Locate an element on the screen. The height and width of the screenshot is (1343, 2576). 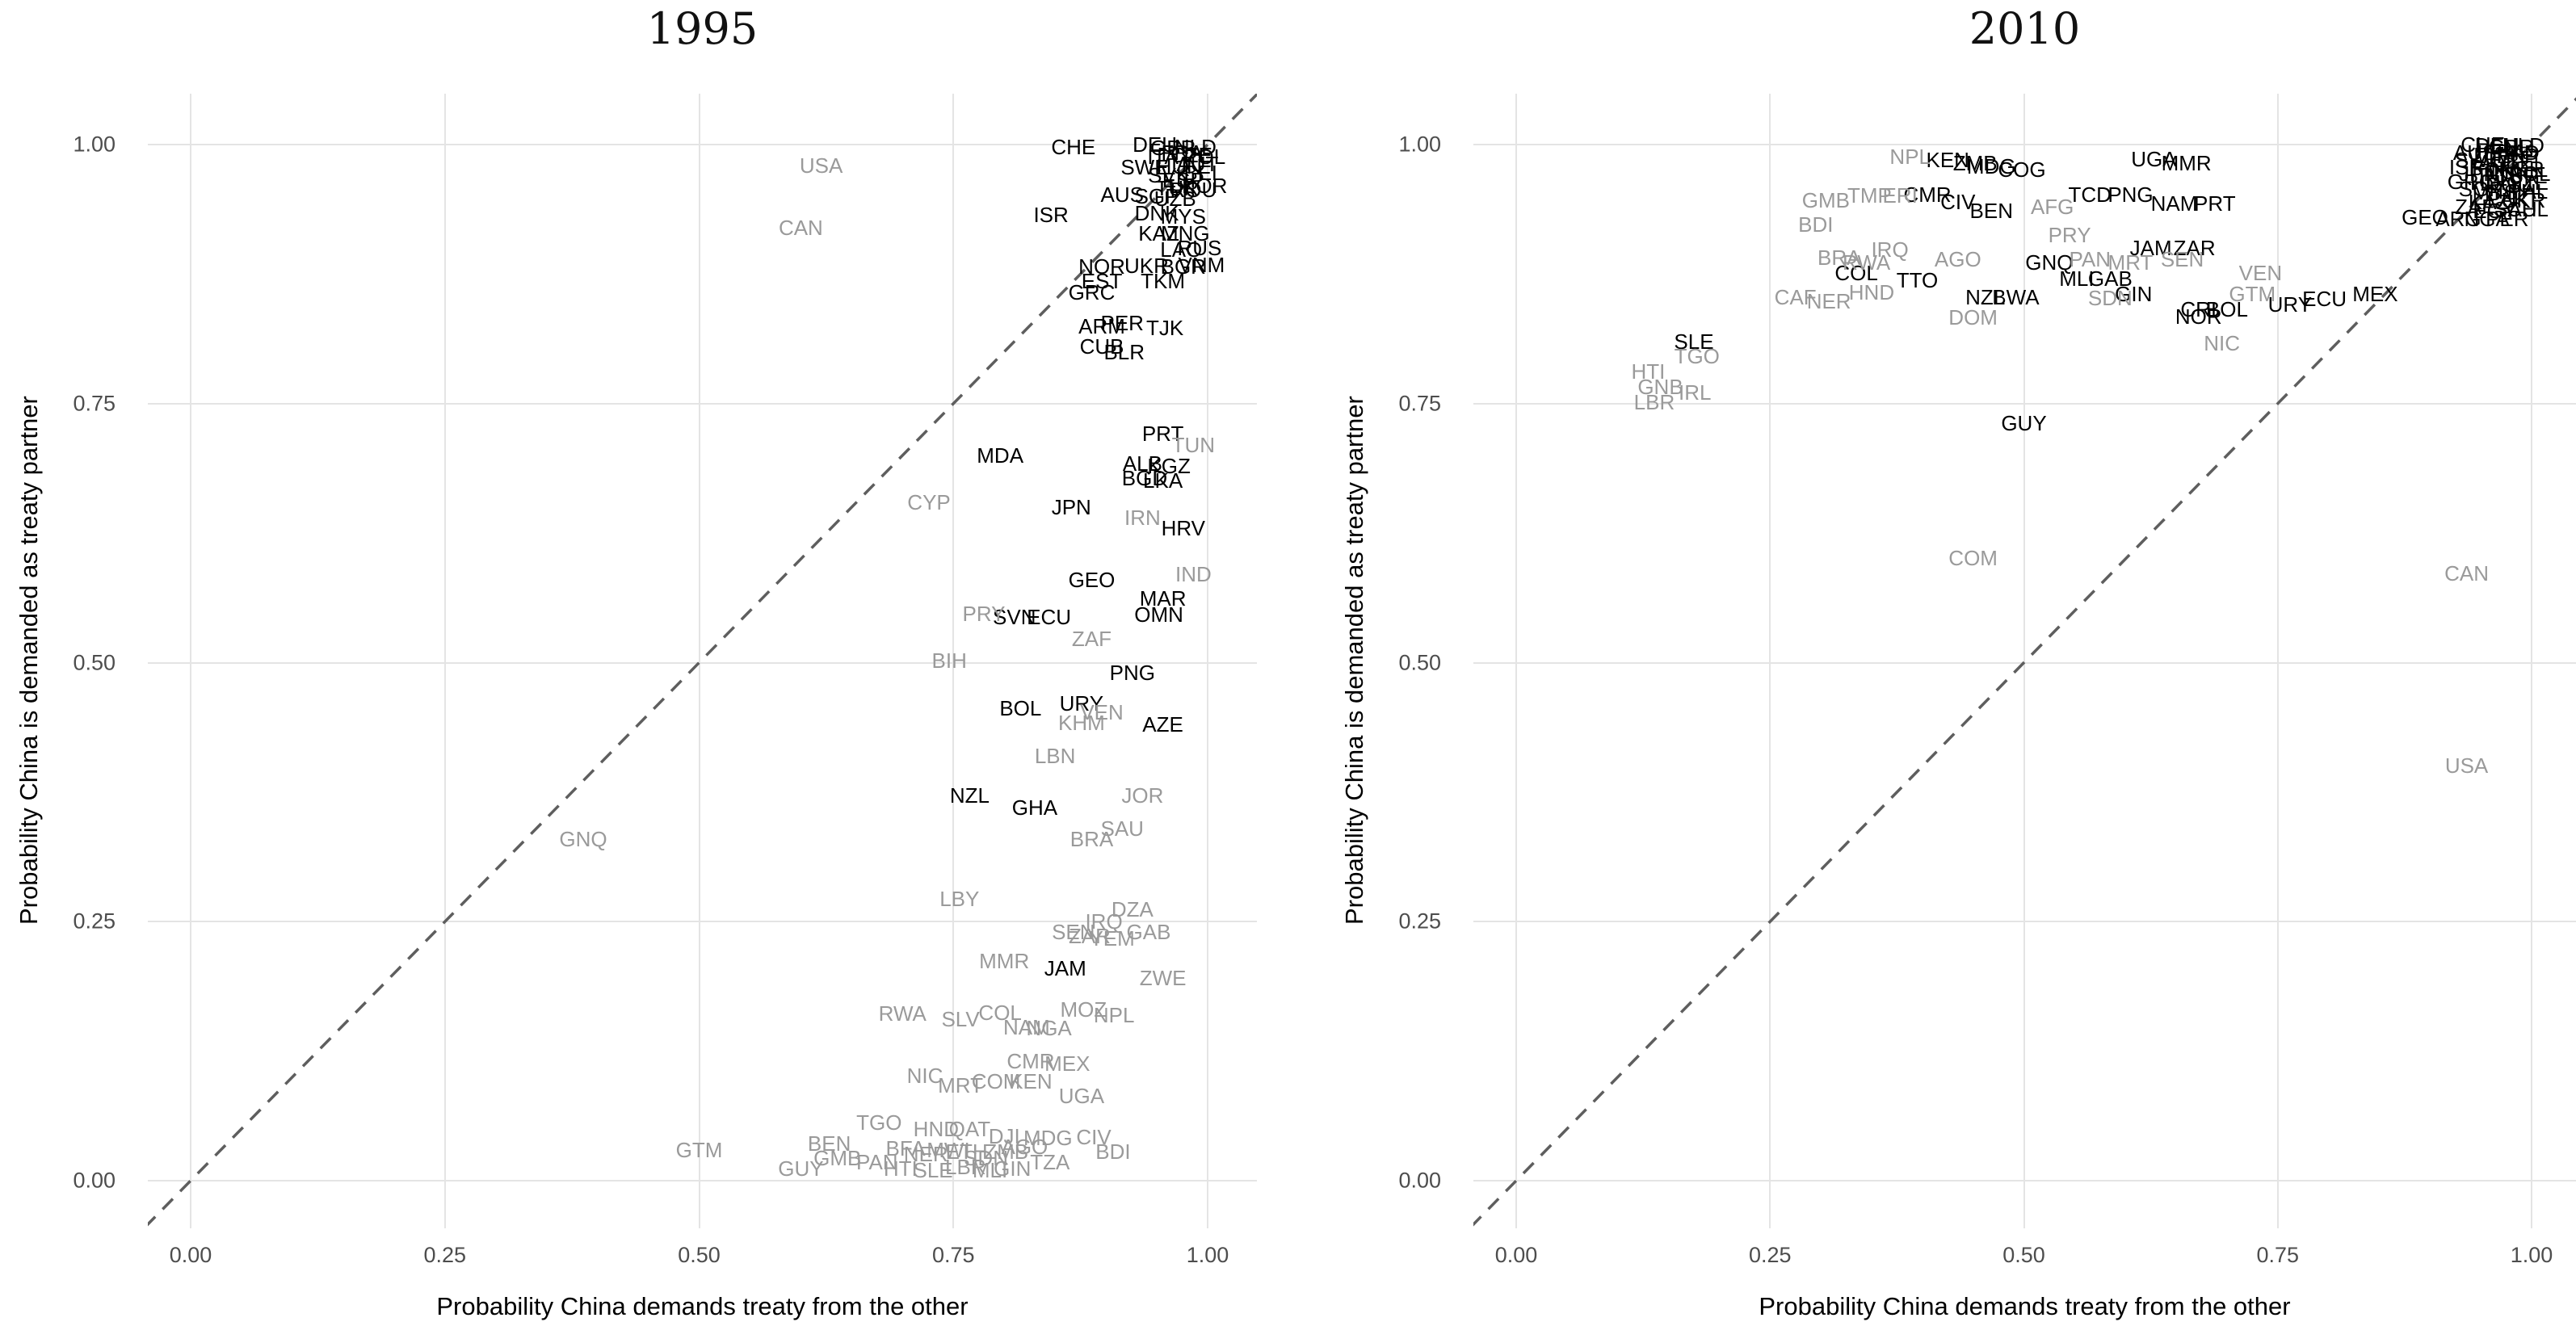
point-label: EGY is located at coordinates (2495, 211).